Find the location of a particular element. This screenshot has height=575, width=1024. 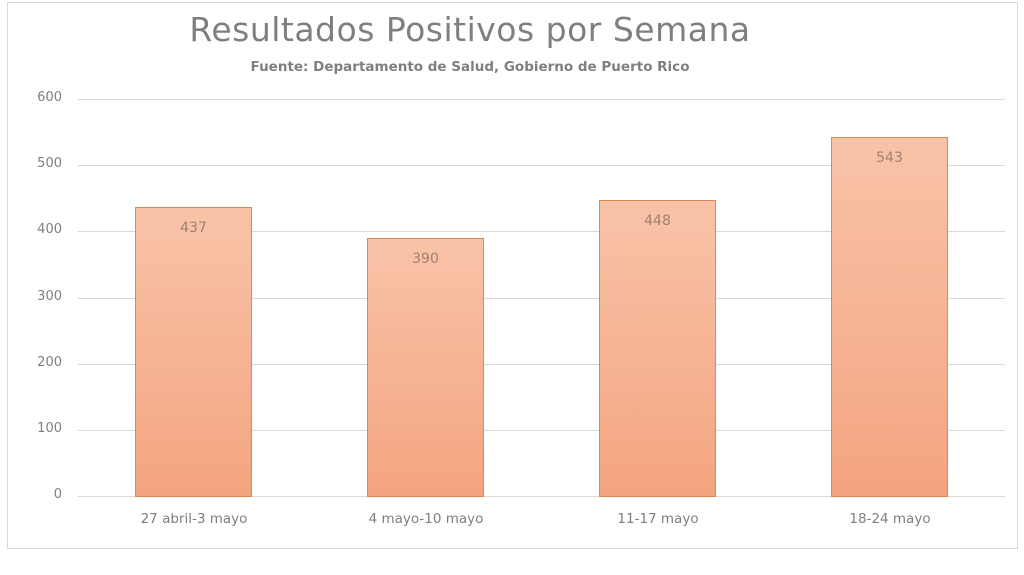

x-axis-category-label: 4 mayo-10 mayo is located at coordinates (426, 519).